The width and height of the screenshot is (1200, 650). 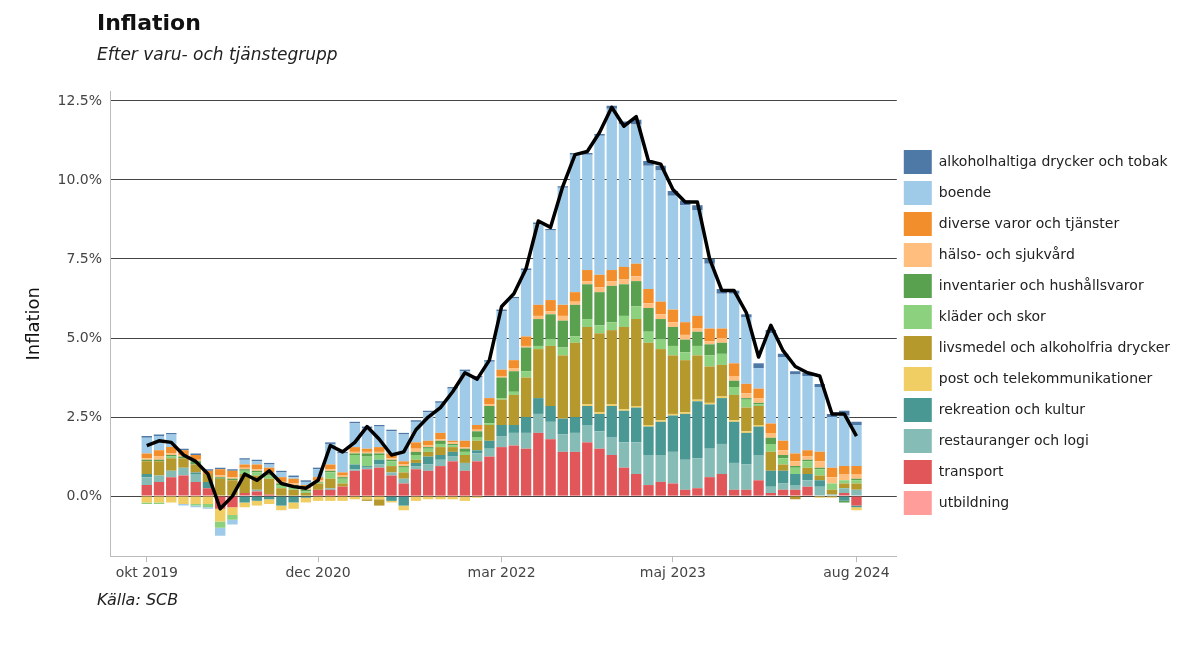 What do you see at coordinates (33, 324) in the screenshot?
I see `y-axis-title: Inflation` at bounding box center [33, 324].